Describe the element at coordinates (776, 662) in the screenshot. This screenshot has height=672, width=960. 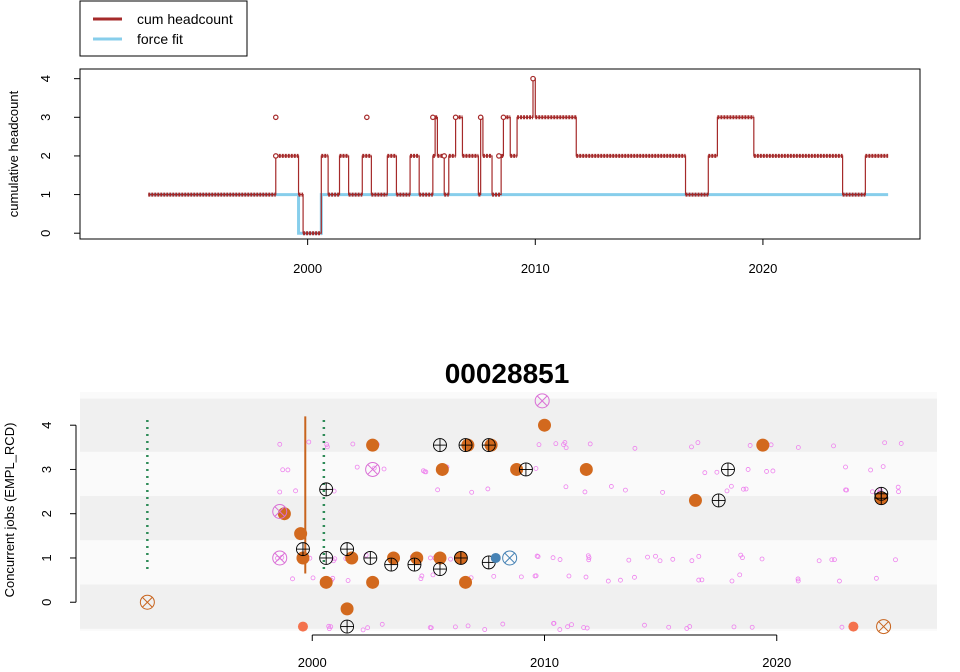
I see `bottom-x-tick-label-2020: 2020` at that location.